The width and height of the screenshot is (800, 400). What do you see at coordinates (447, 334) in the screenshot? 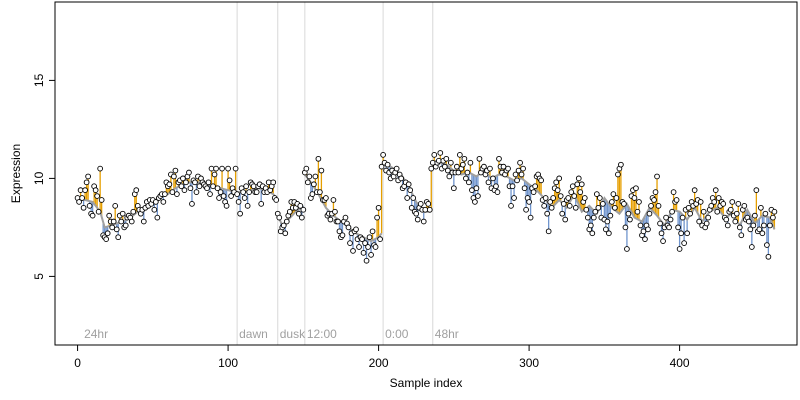
I see `phase-annotation: 48hr` at bounding box center [447, 334].